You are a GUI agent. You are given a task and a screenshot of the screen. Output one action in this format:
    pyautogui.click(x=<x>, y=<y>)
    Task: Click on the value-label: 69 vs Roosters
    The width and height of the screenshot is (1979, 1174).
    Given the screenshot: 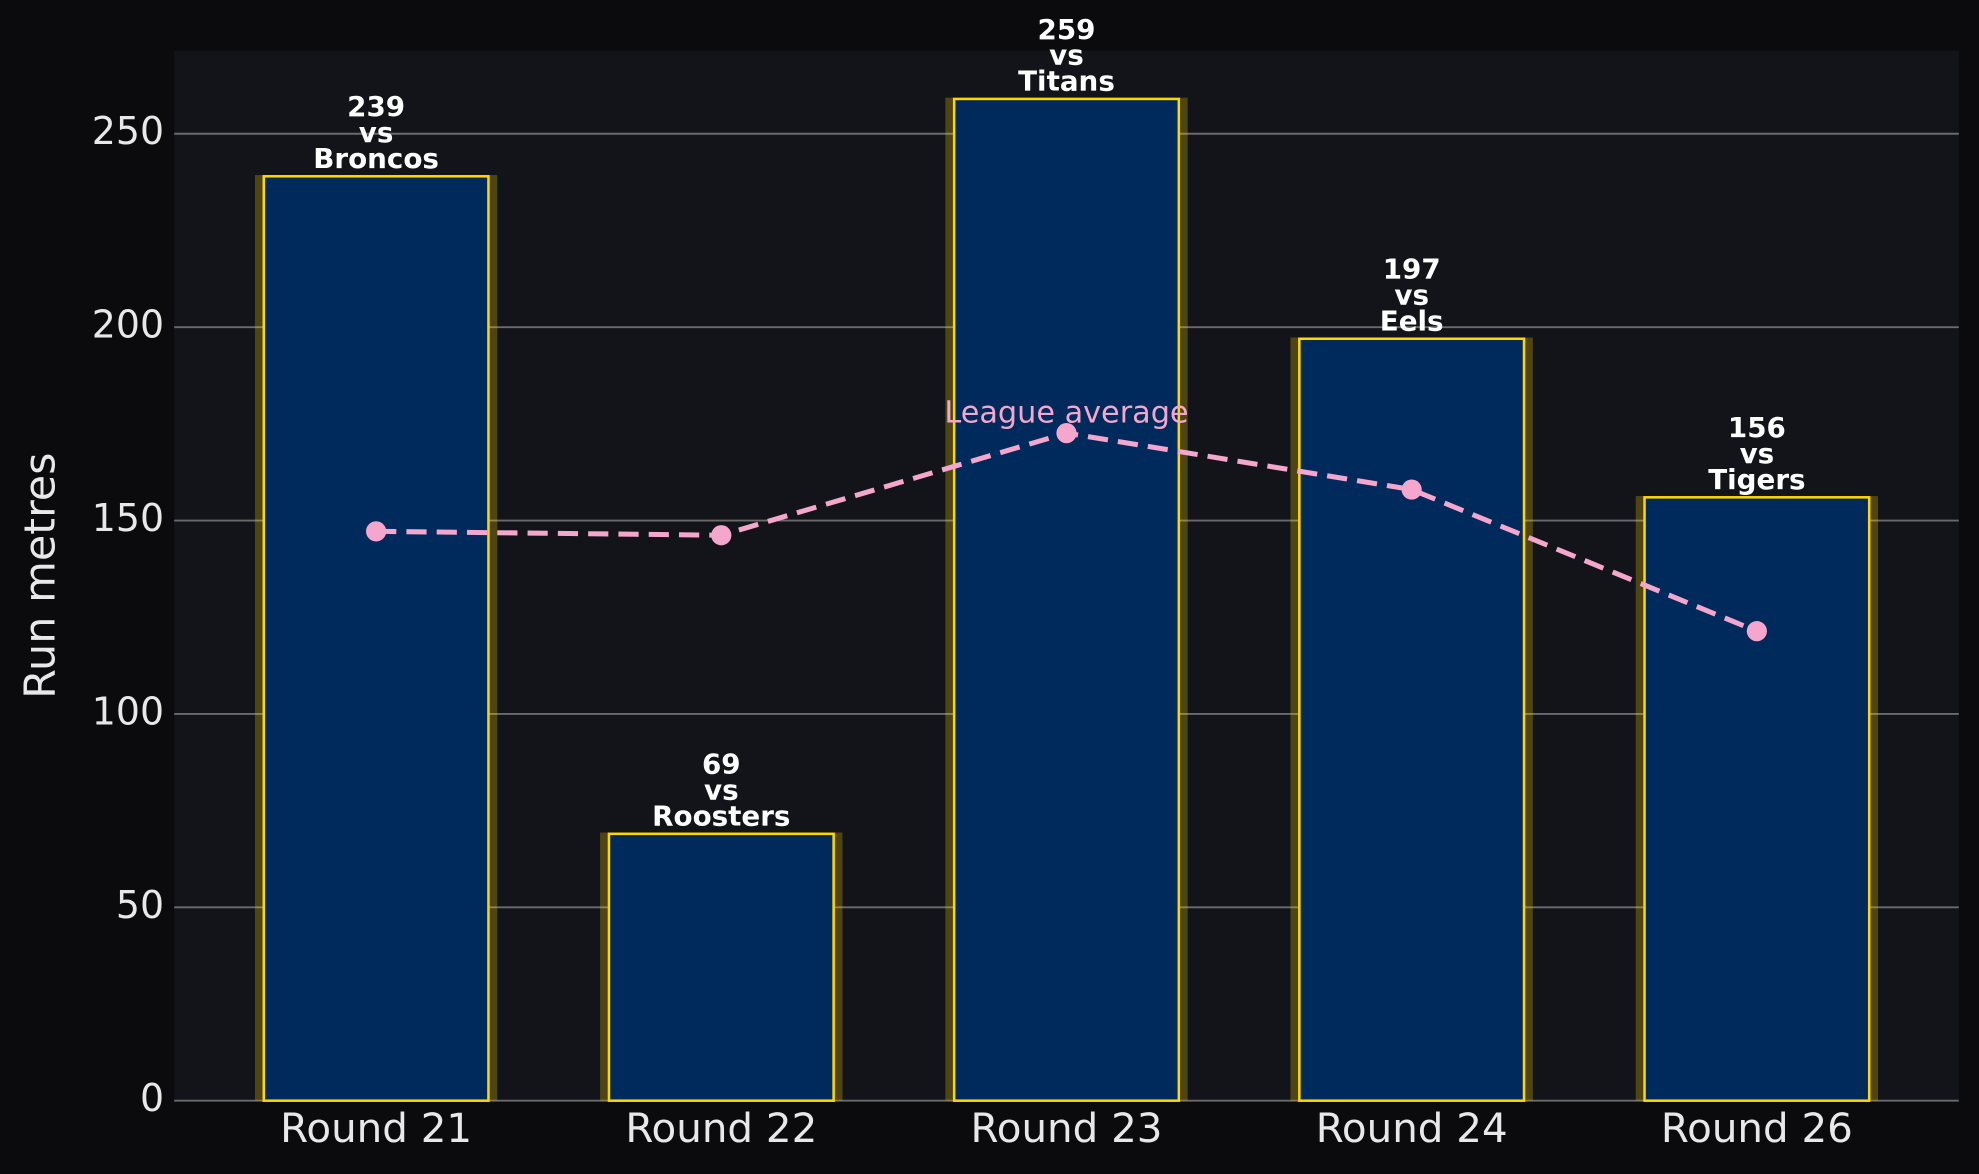 What is the action you would take?
    pyautogui.click(x=721, y=790)
    